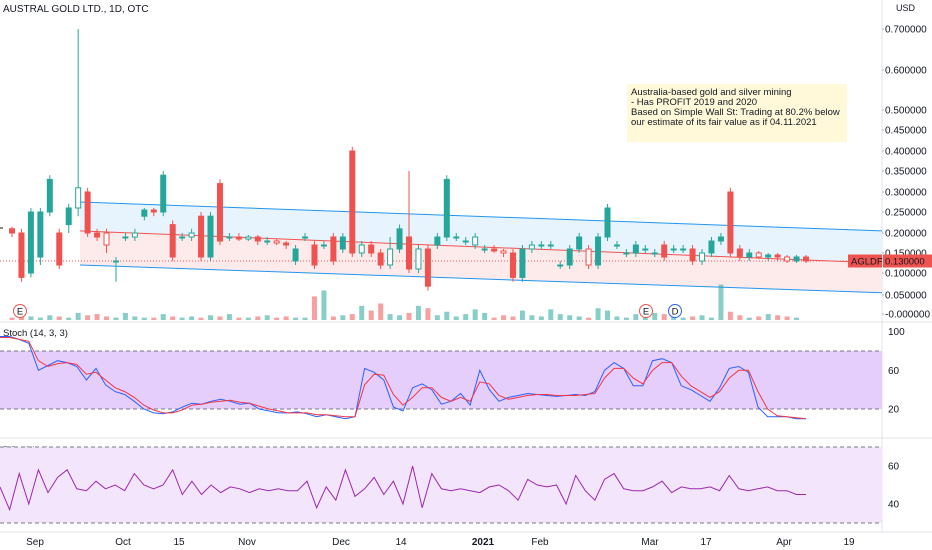 Image resolution: width=932 pixels, height=550 pixels. I want to click on rsi-band, so click(441, 485).